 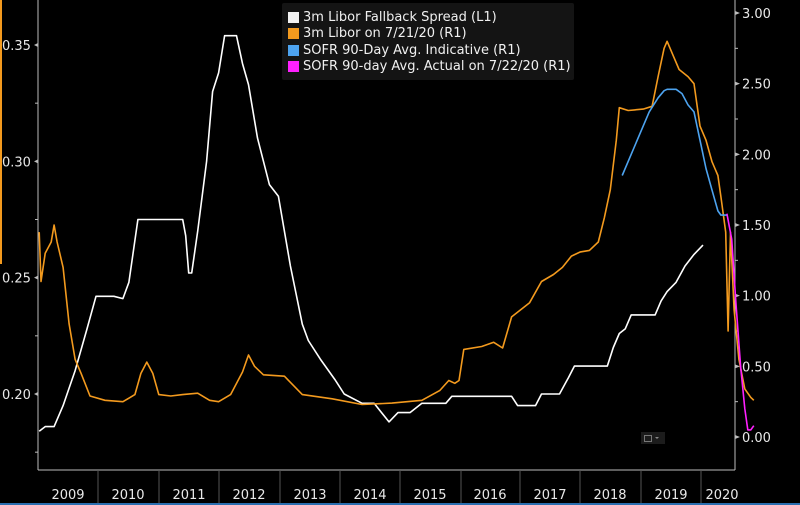 What do you see at coordinates (437, 67) in the screenshot?
I see `legend-label: SOFR 90-day Avg. Actual on 7/22/20 (R1)` at bounding box center [437, 67].